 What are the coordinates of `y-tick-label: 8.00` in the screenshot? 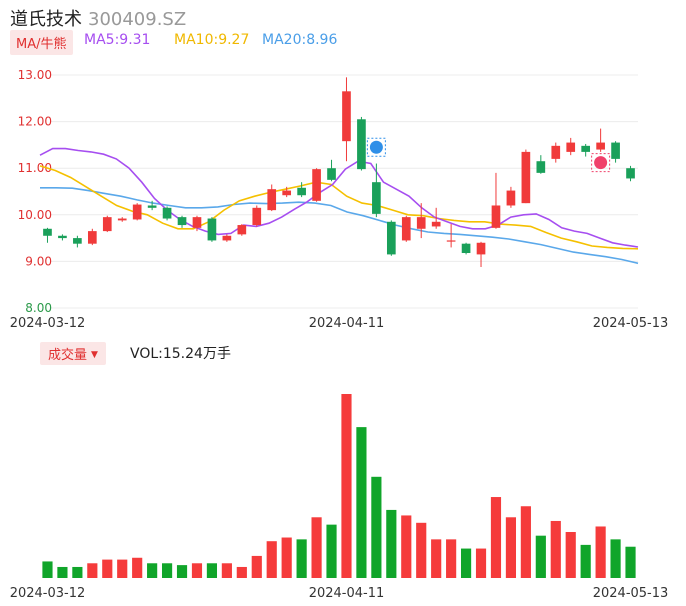 It's located at (38, 308).